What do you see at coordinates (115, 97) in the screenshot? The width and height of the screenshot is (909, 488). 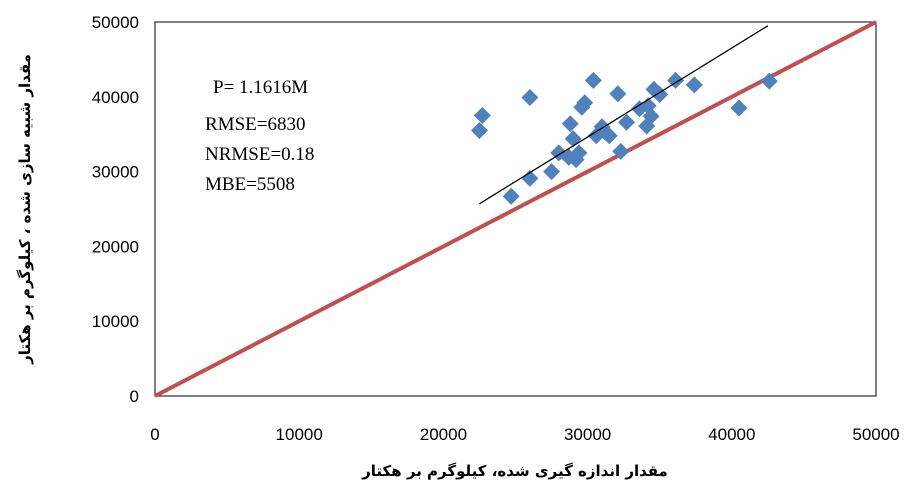 I see `y-tick-label: 40000` at bounding box center [115, 97].